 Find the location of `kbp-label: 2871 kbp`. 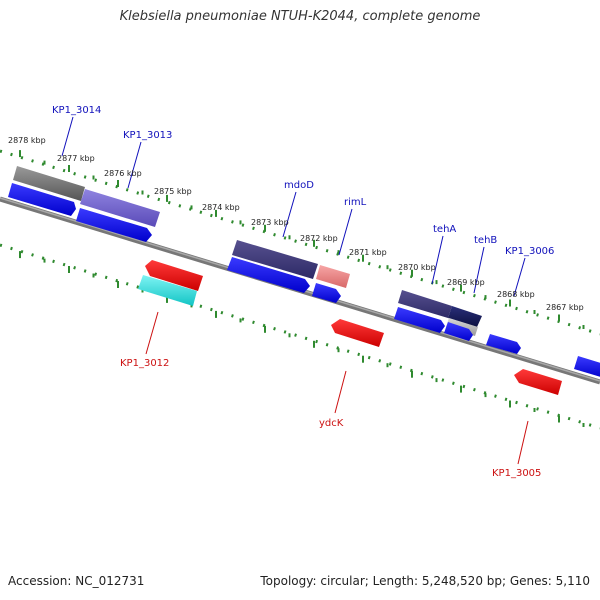

kbp-label: 2871 kbp is located at coordinates (368, 252).